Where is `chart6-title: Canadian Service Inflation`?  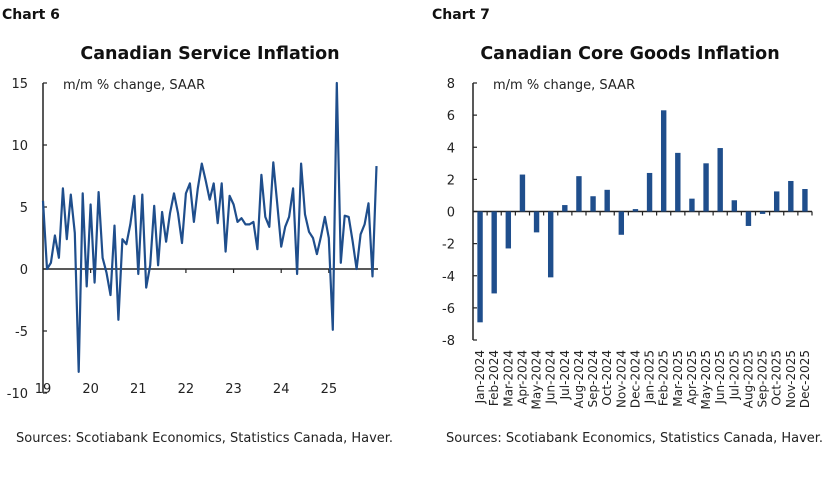 chart6-title: Canadian Service Inflation is located at coordinates (210, 54).